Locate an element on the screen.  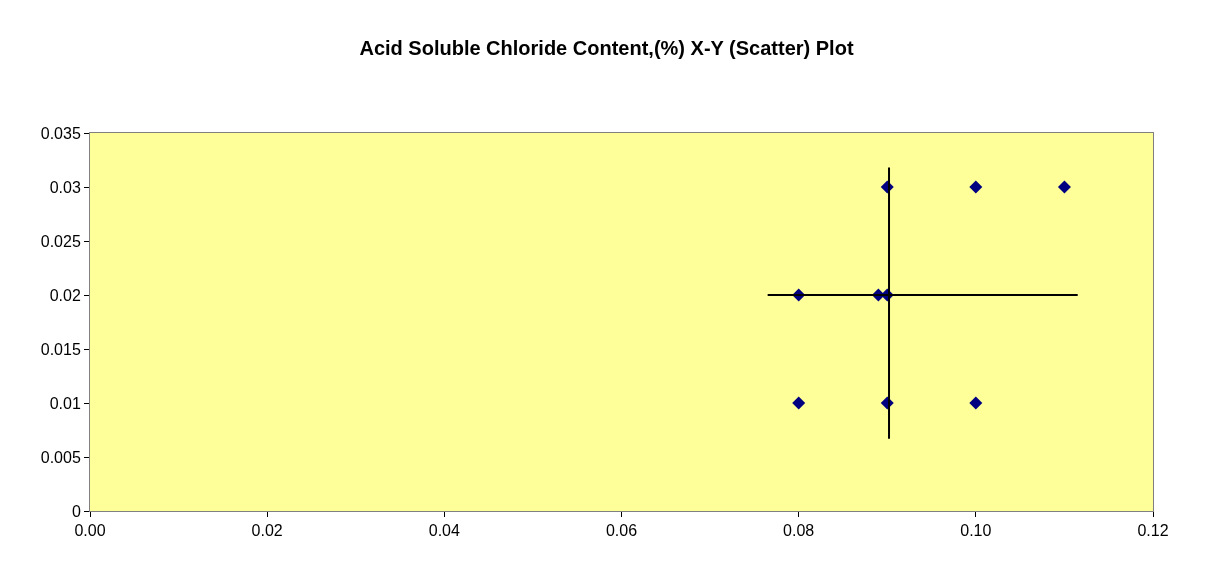
chart-title: Acid Soluble Chloride Content,(%) X-Y (Scatter) Plot is located at coordinates (606, 47).